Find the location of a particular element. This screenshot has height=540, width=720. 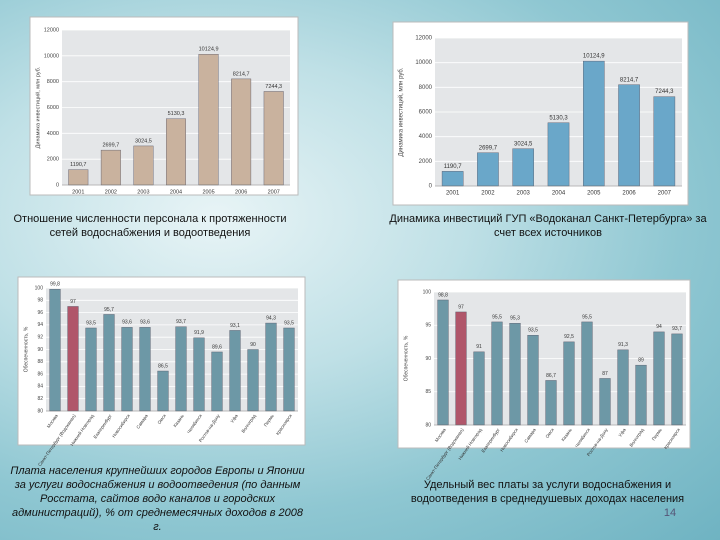

y-tick-label: 82 is located at coordinates (40, 399).